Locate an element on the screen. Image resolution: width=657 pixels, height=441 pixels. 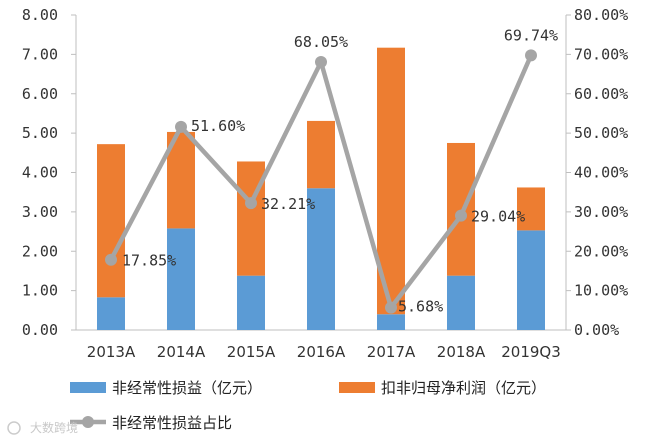
legend-marker-ratio is located at coordinates (88, 422).